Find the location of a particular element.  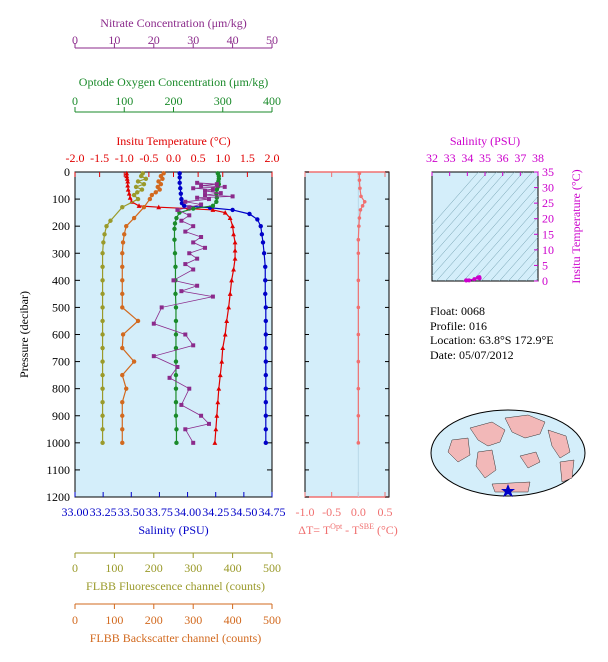

temperature-tick-label: -1.5 is located at coordinates (99, 158).